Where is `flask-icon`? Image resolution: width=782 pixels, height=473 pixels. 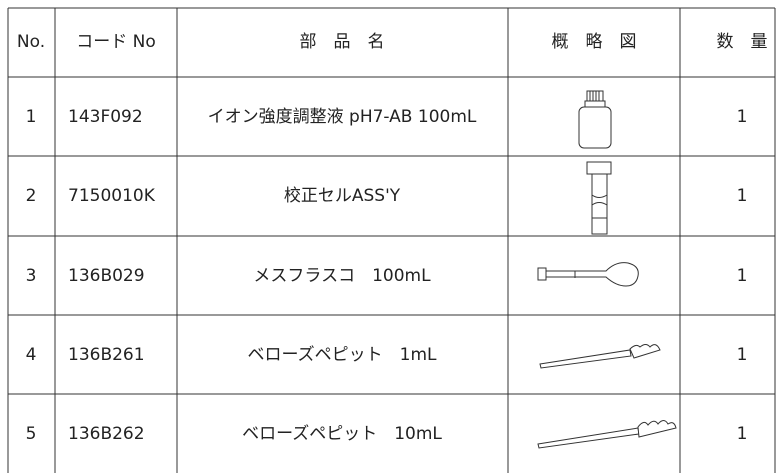
flask-icon is located at coordinates (588, 274).